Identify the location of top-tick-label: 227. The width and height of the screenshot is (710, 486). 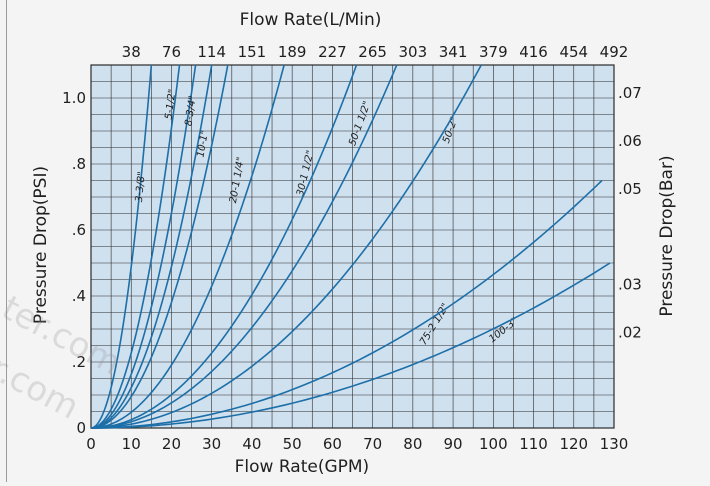
(332, 52).